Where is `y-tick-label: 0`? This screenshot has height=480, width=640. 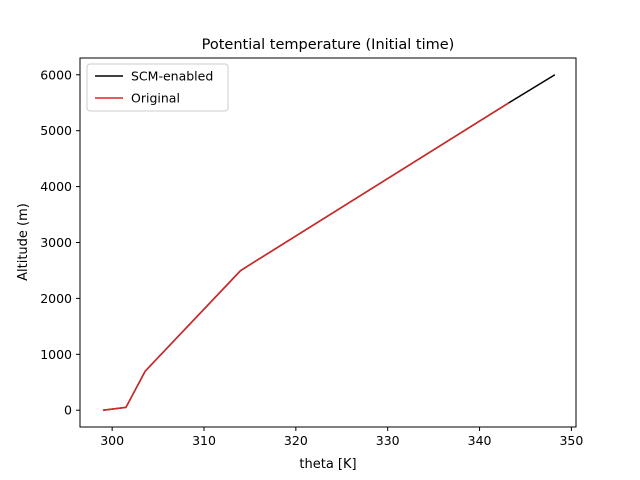 y-tick-label: 0 is located at coordinates (68, 410).